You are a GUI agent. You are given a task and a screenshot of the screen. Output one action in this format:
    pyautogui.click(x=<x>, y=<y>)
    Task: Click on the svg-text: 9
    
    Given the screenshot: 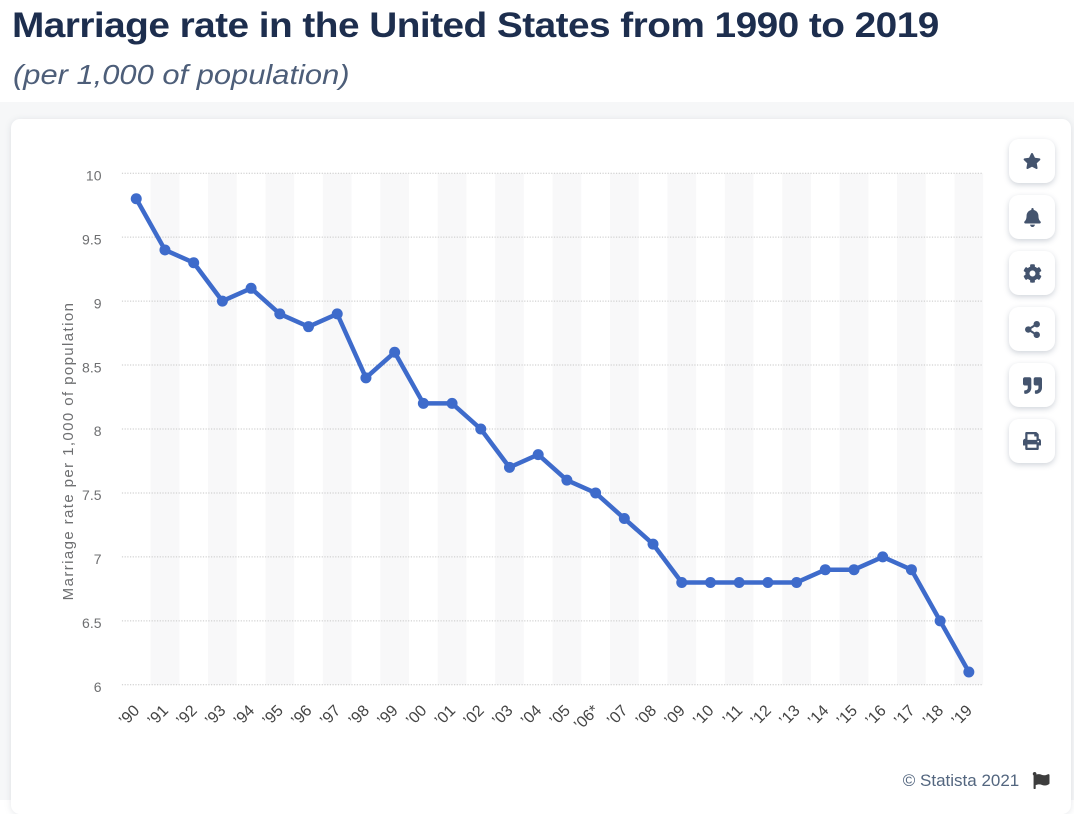 What is the action you would take?
    pyautogui.click(x=98, y=303)
    